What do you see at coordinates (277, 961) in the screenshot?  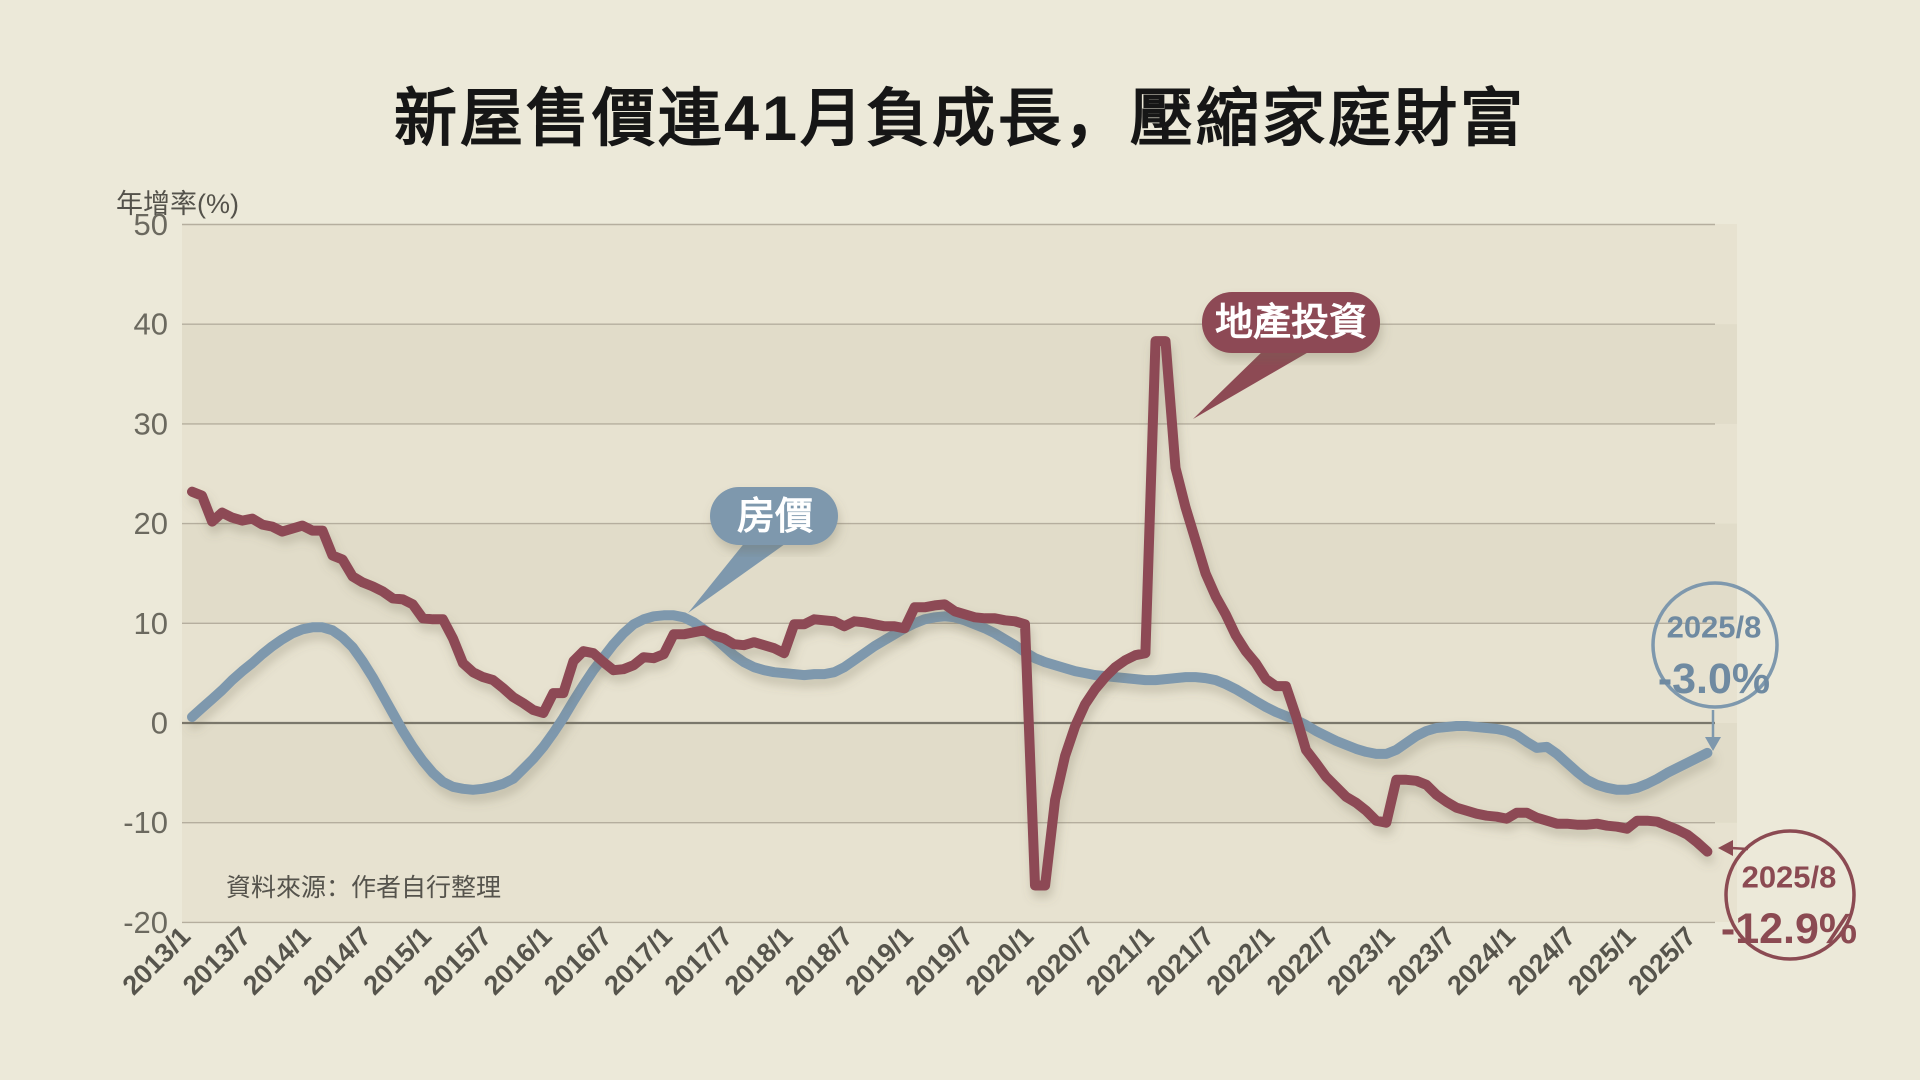 I see `x-tick-label: 2014/1` at bounding box center [277, 961].